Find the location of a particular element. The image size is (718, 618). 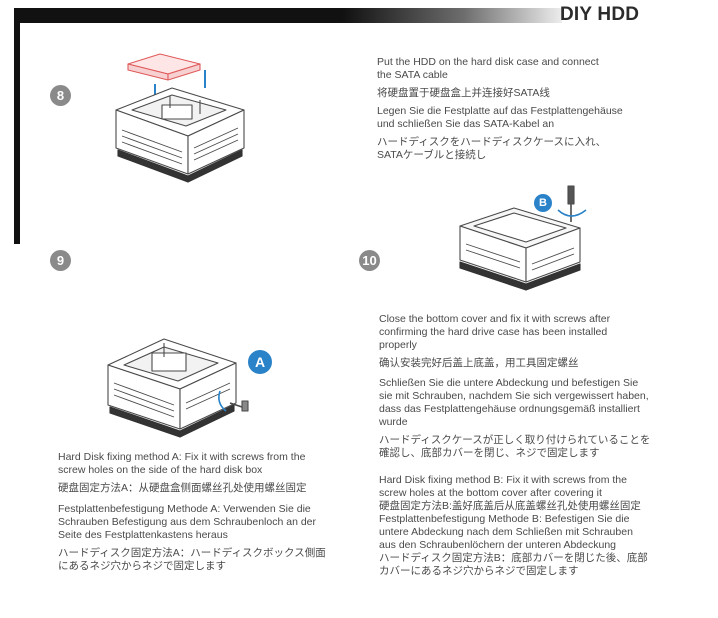

step-number-10: 10 is located at coordinates (369, 260).